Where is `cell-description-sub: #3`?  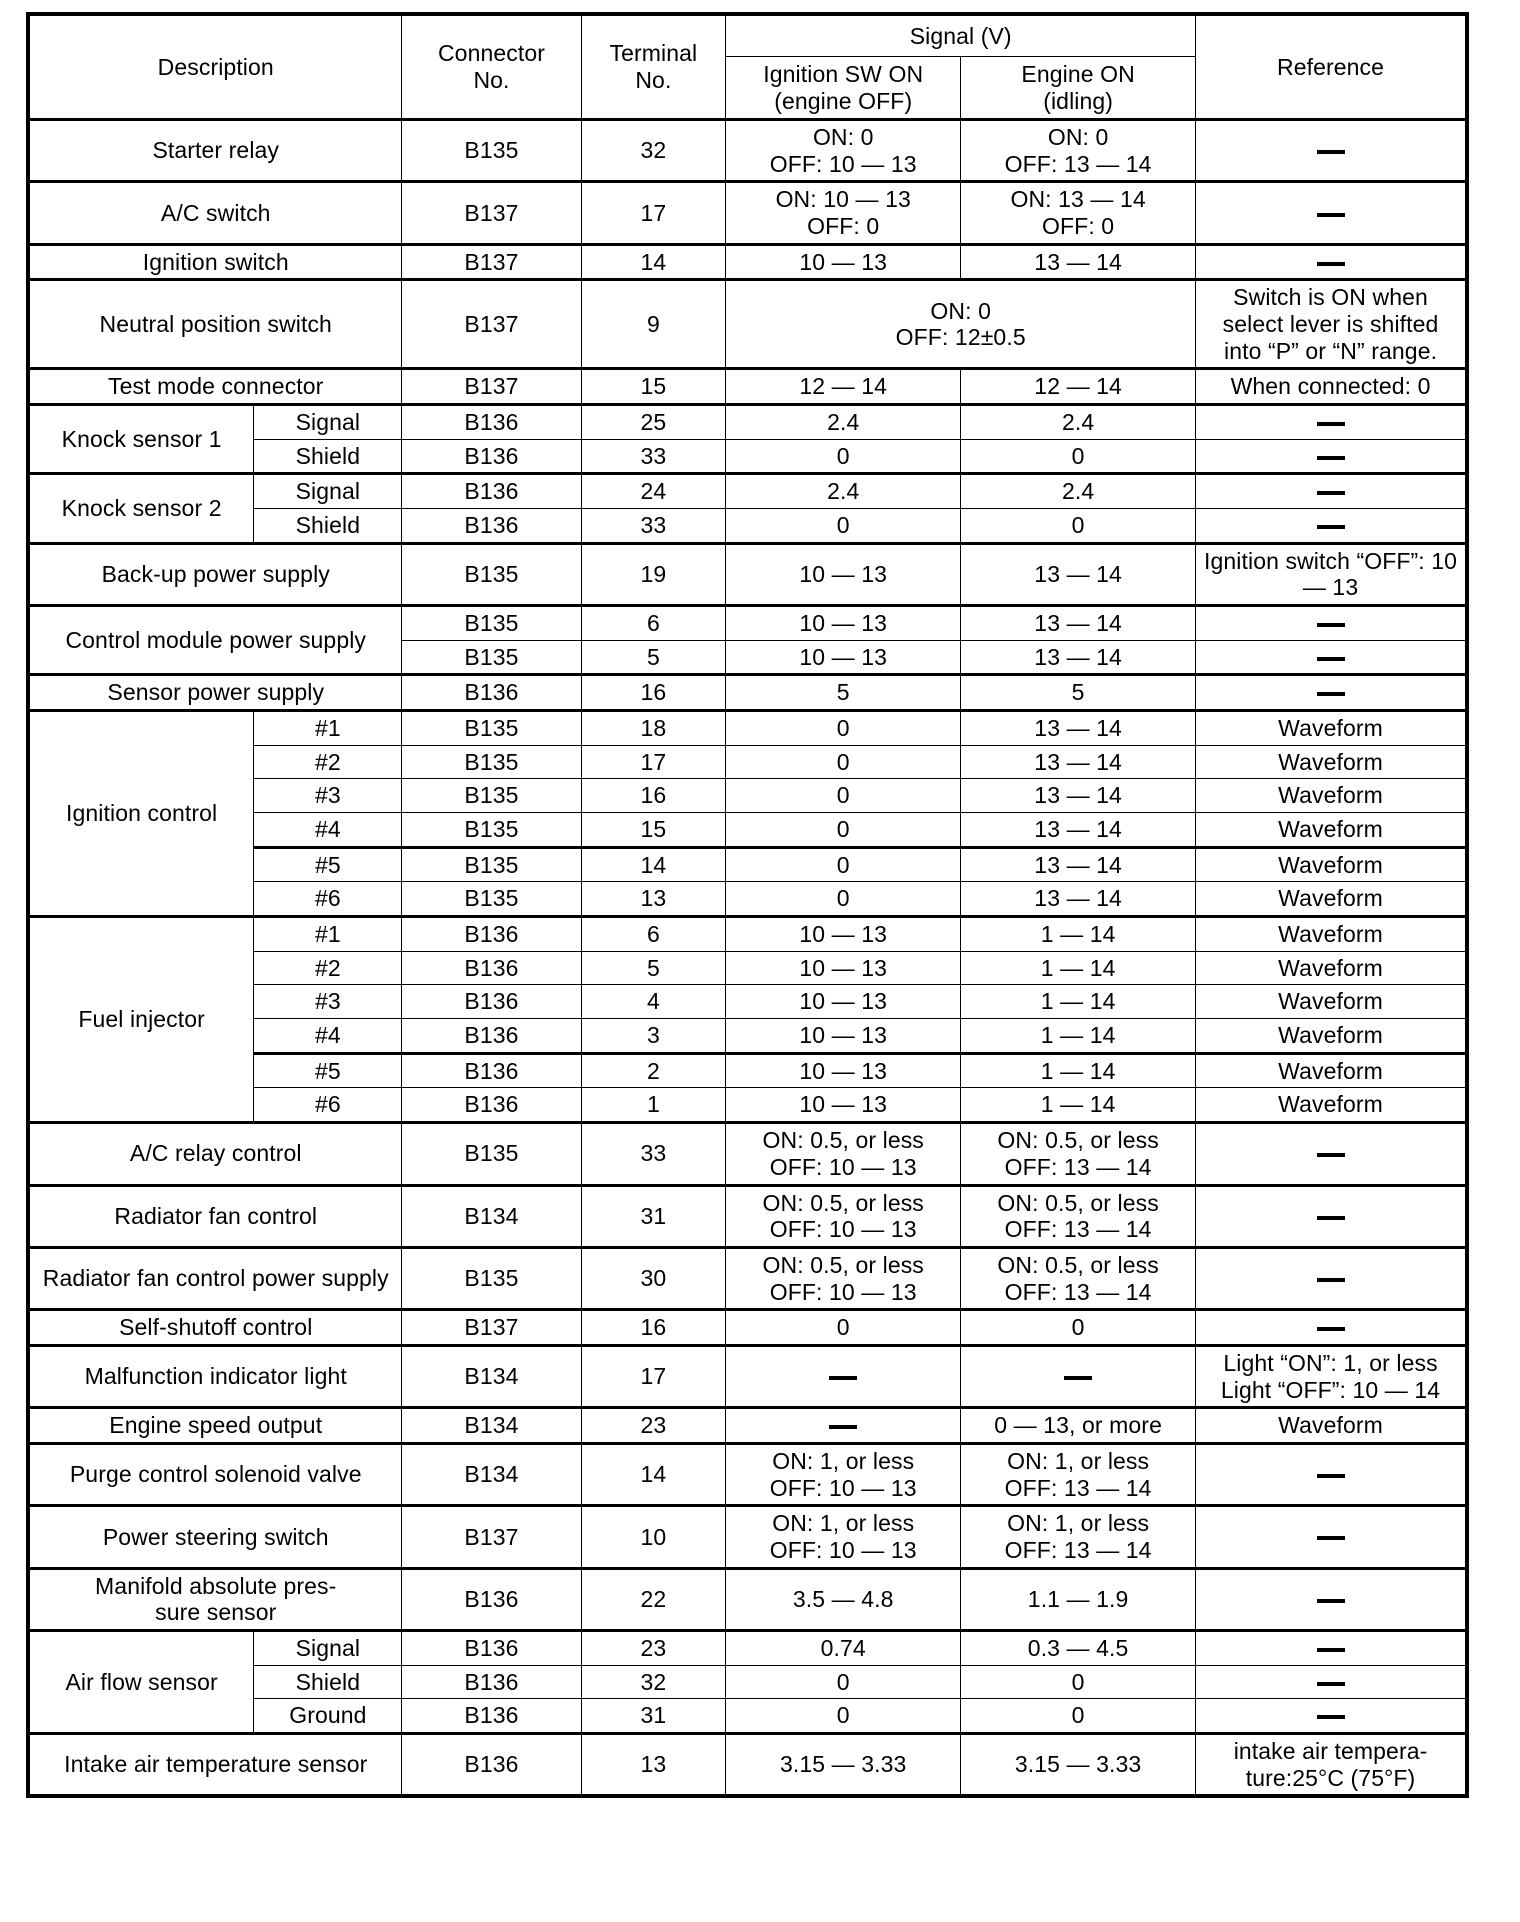
cell-description-sub: #3 is located at coordinates (328, 1002).